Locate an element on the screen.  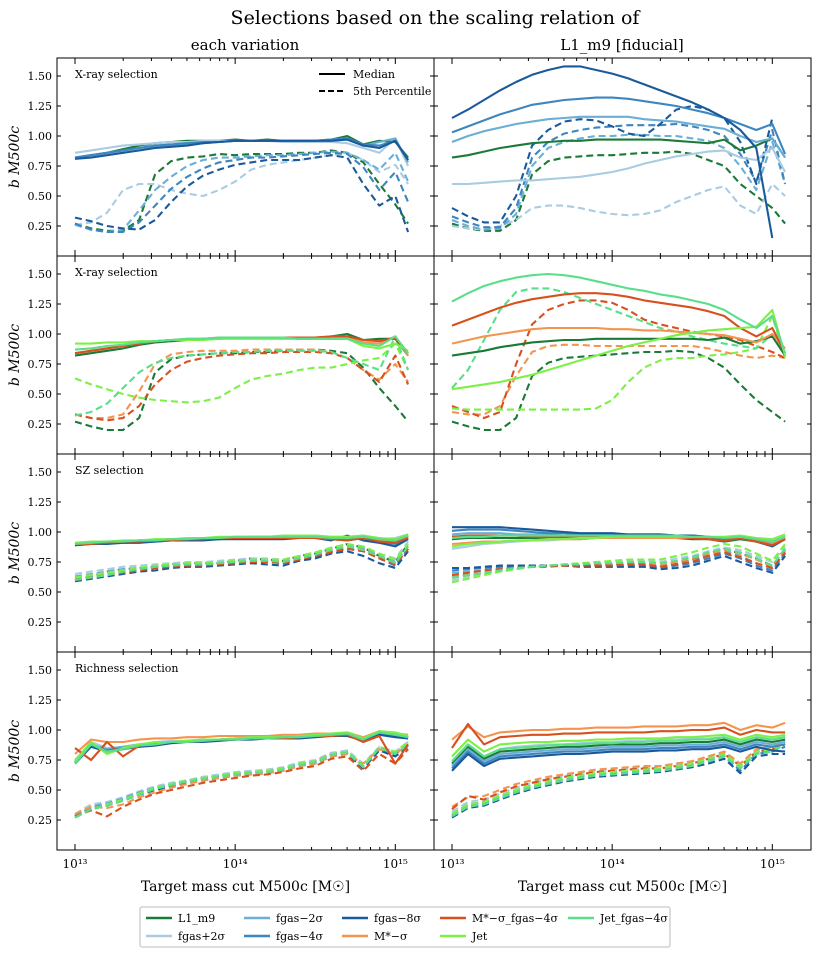
legend-label-fgas−4σ: fgas−4σ is located at coordinates (300, 936).